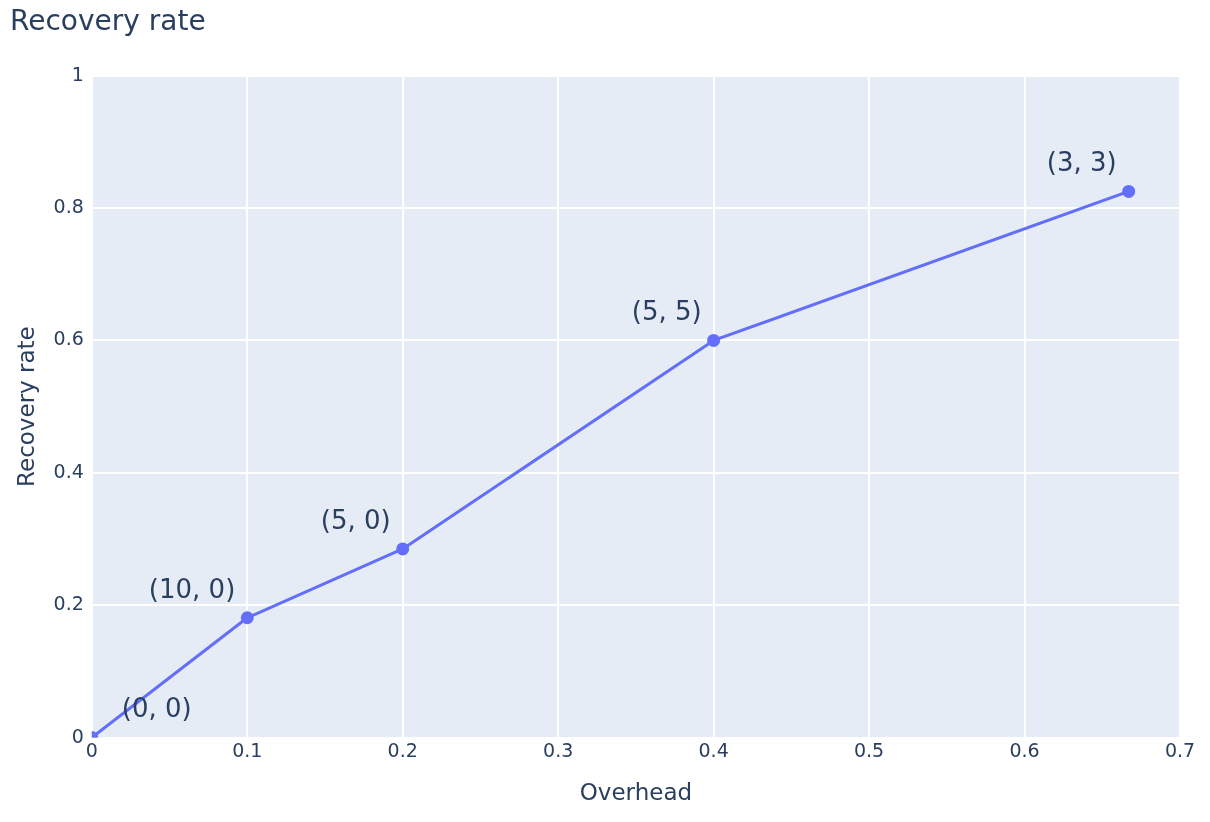 This screenshot has width=1210, height=822. What do you see at coordinates (91, 749) in the screenshot?
I see `x-tick-label: 0` at bounding box center [91, 749].